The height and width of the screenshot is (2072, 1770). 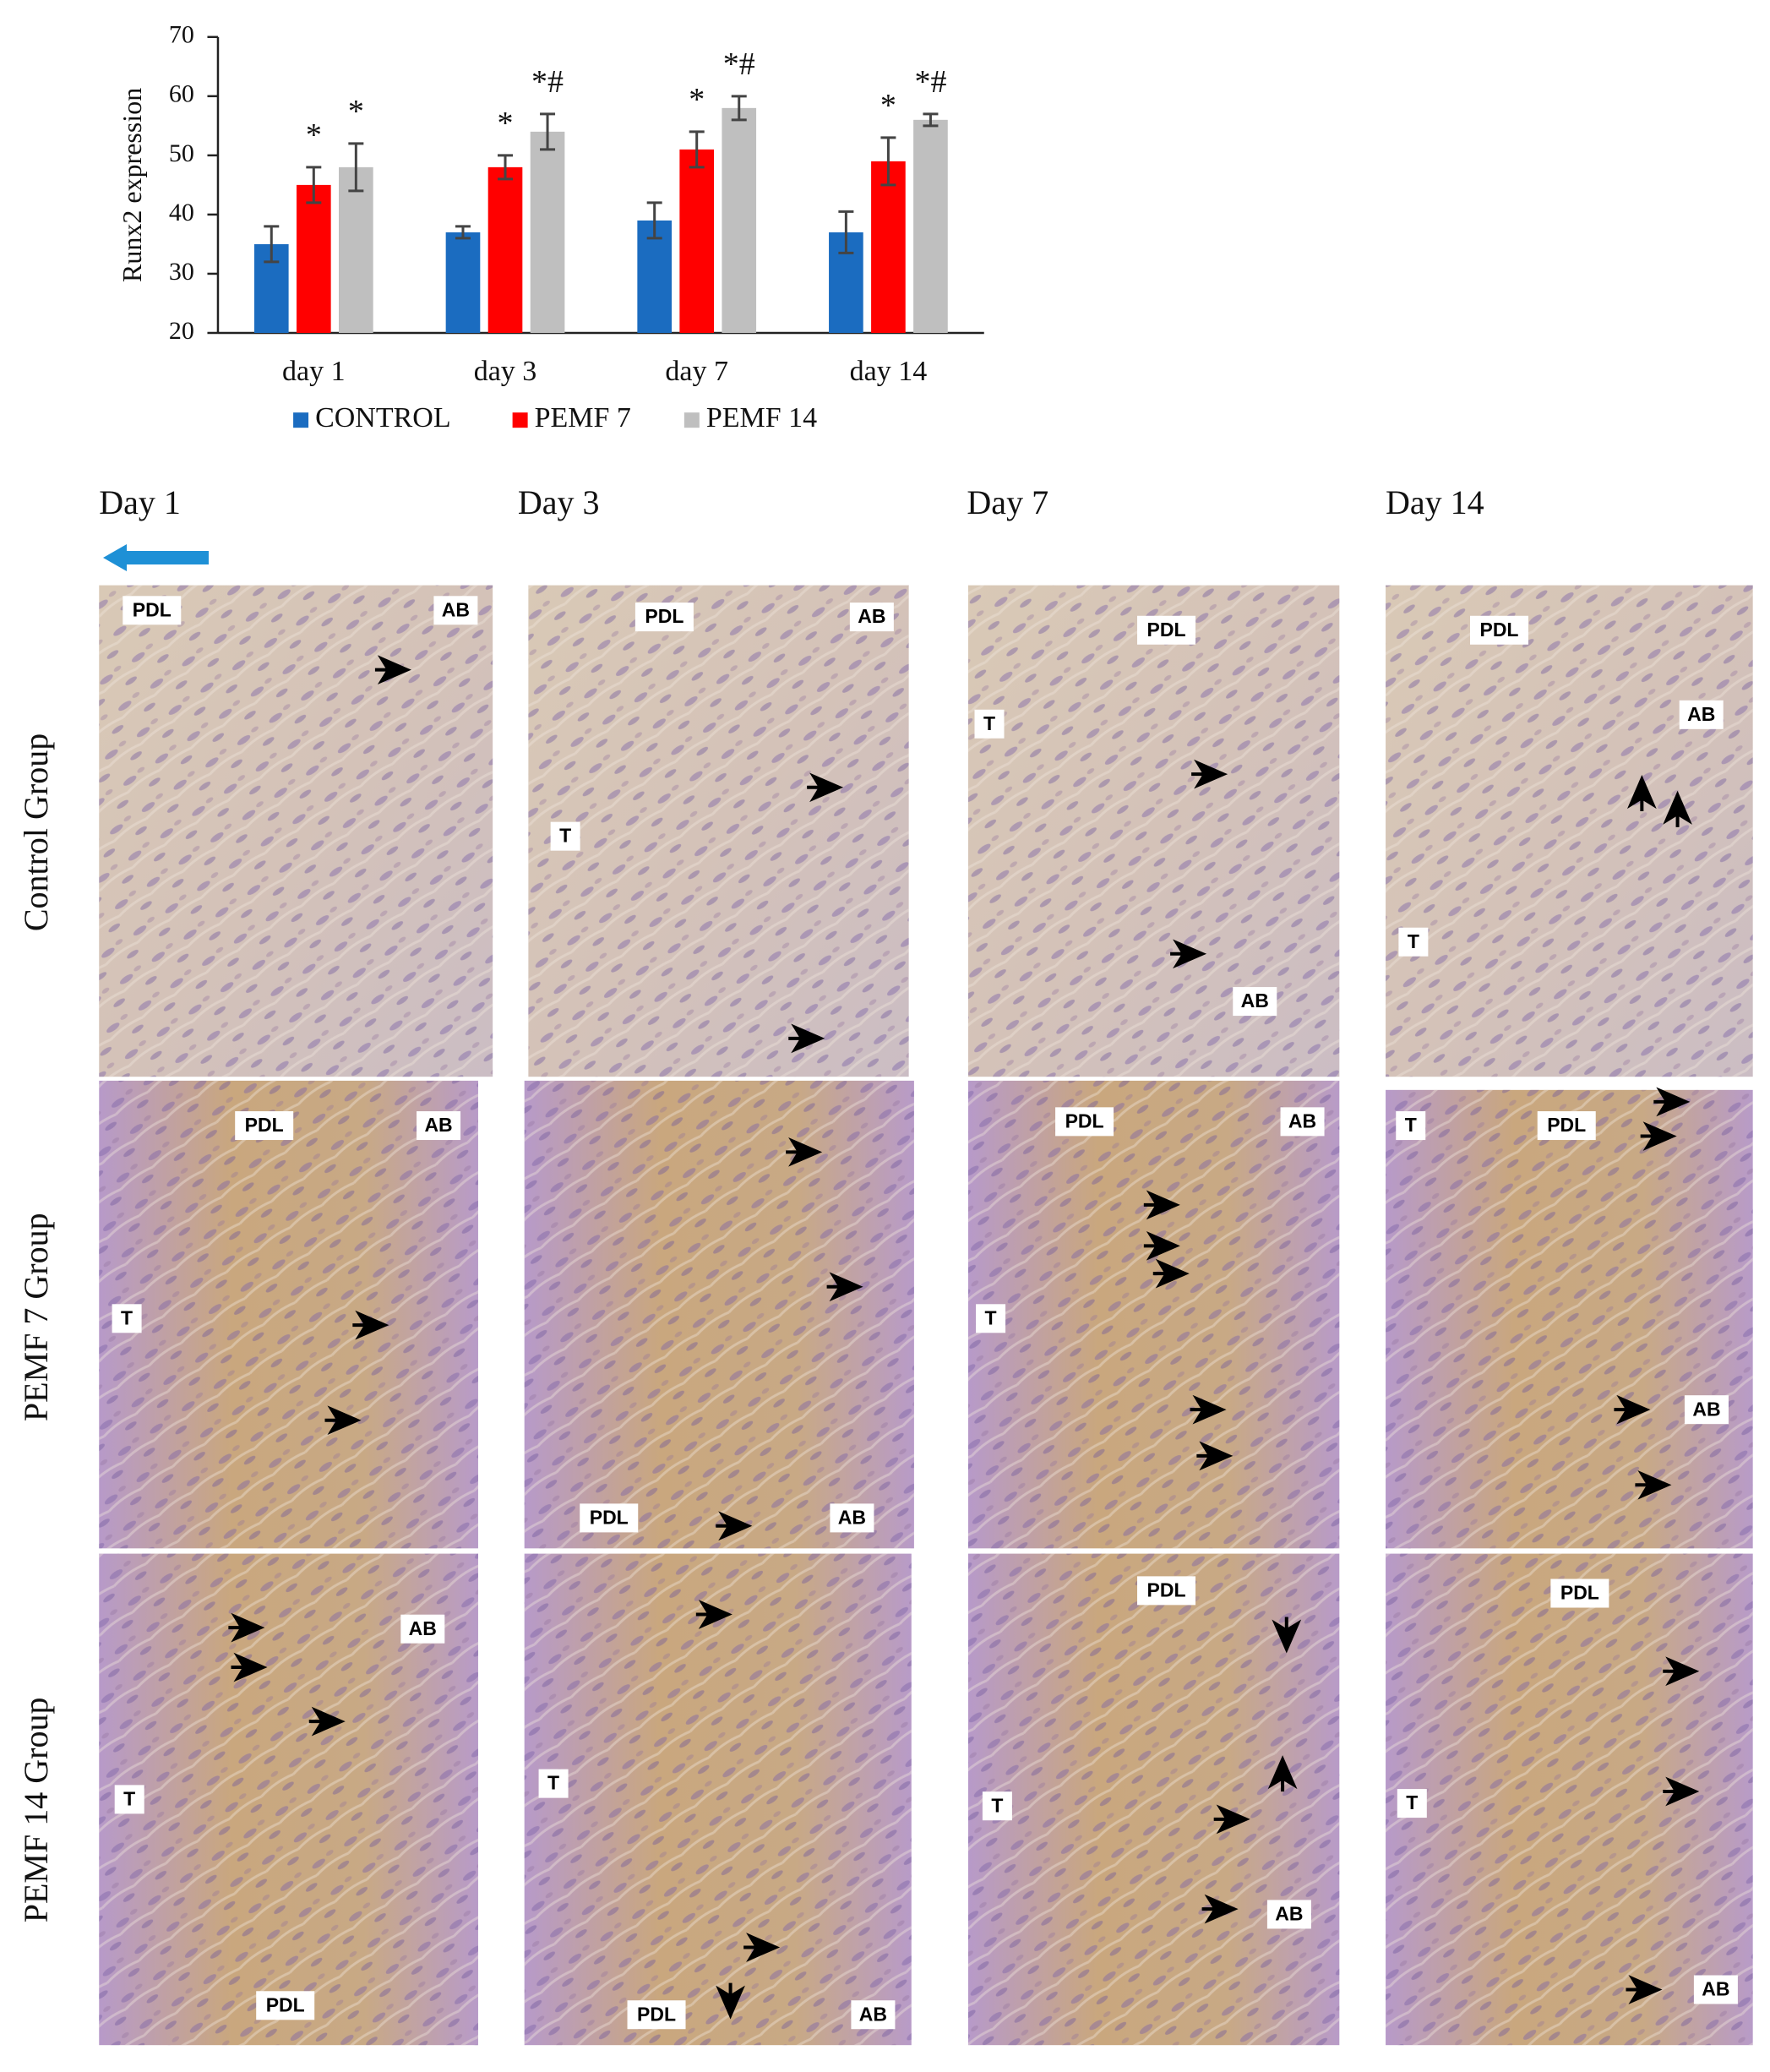 What do you see at coordinates (181, 35) in the screenshot?
I see `y-tick-label: 70` at bounding box center [181, 35].